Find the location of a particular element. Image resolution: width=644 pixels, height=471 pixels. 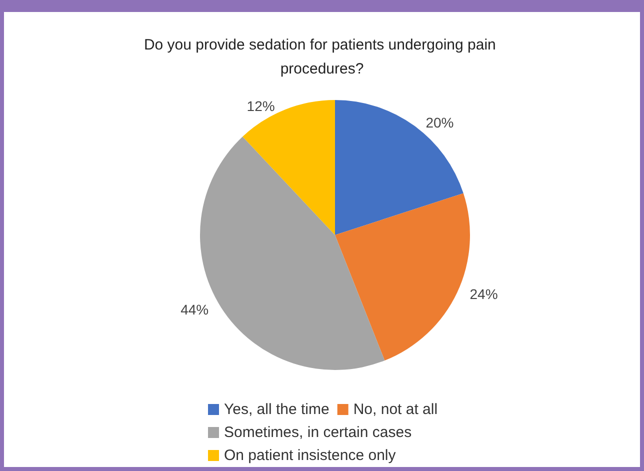

data-label: 12% is located at coordinates (260, 106).